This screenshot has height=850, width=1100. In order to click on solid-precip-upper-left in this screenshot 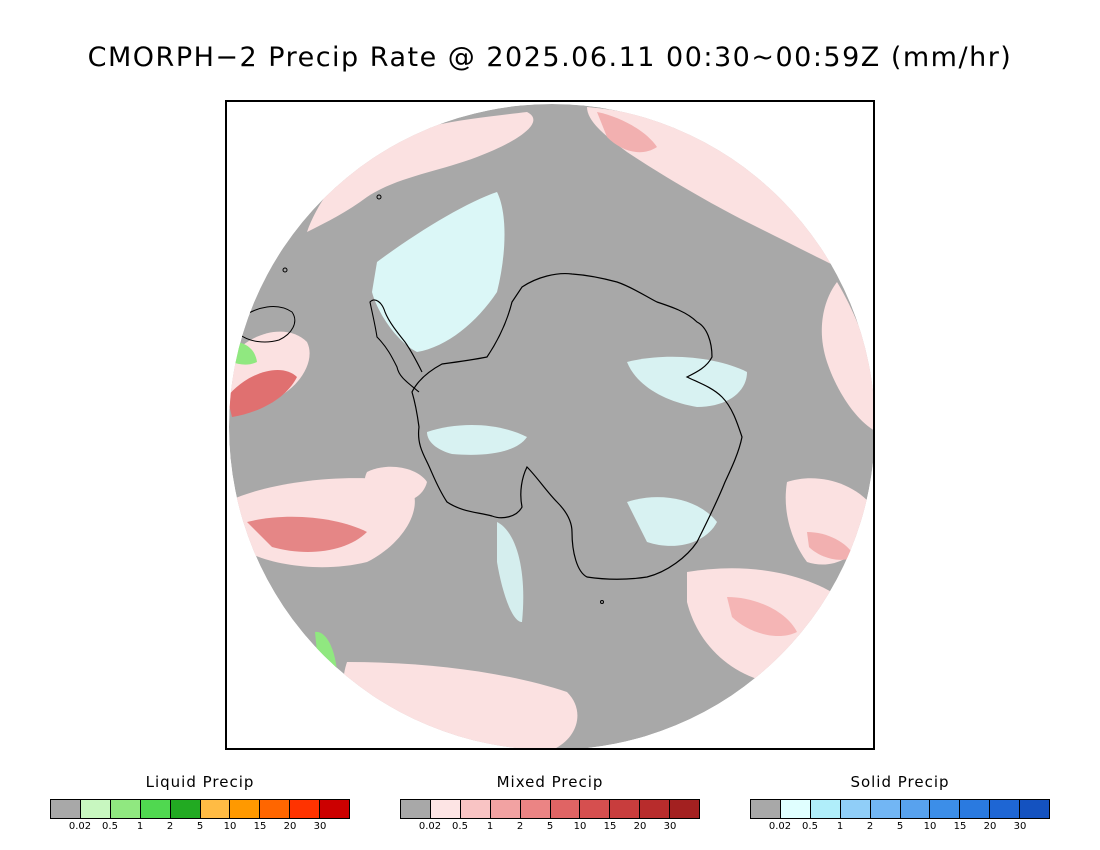, I will do `click(438, 272)`.